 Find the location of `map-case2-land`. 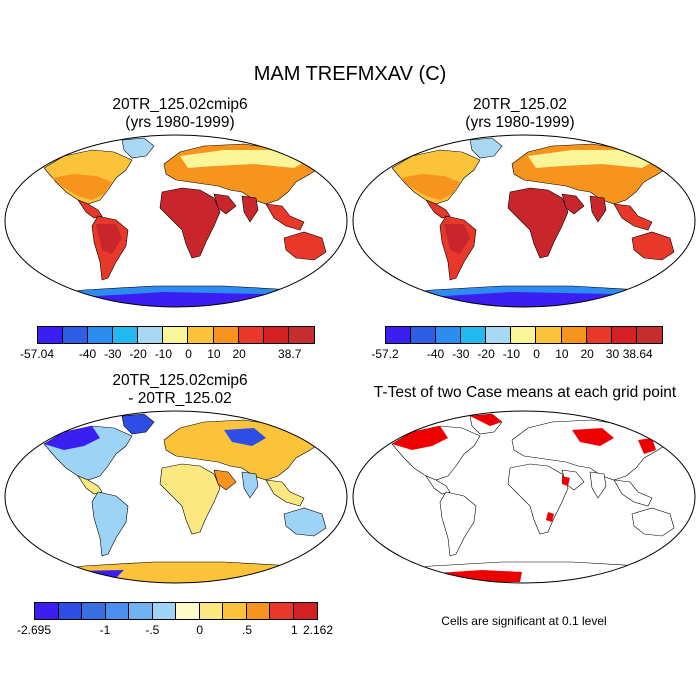

map-case2-land is located at coordinates (524, 222).